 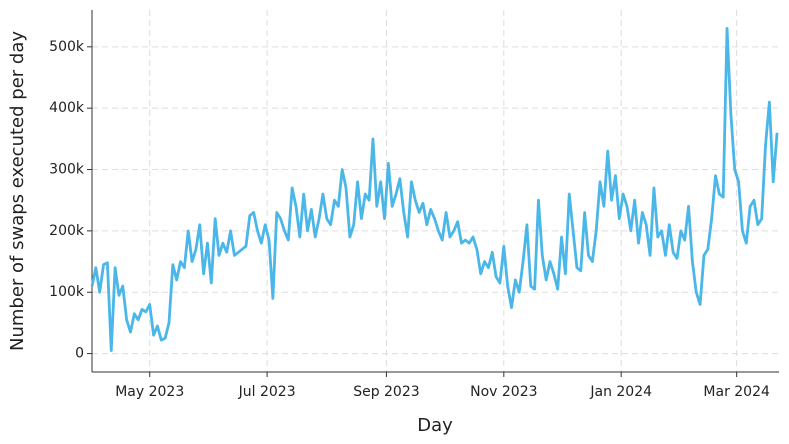 I want to click on y-tick-label: 0, so click(x=79, y=354).